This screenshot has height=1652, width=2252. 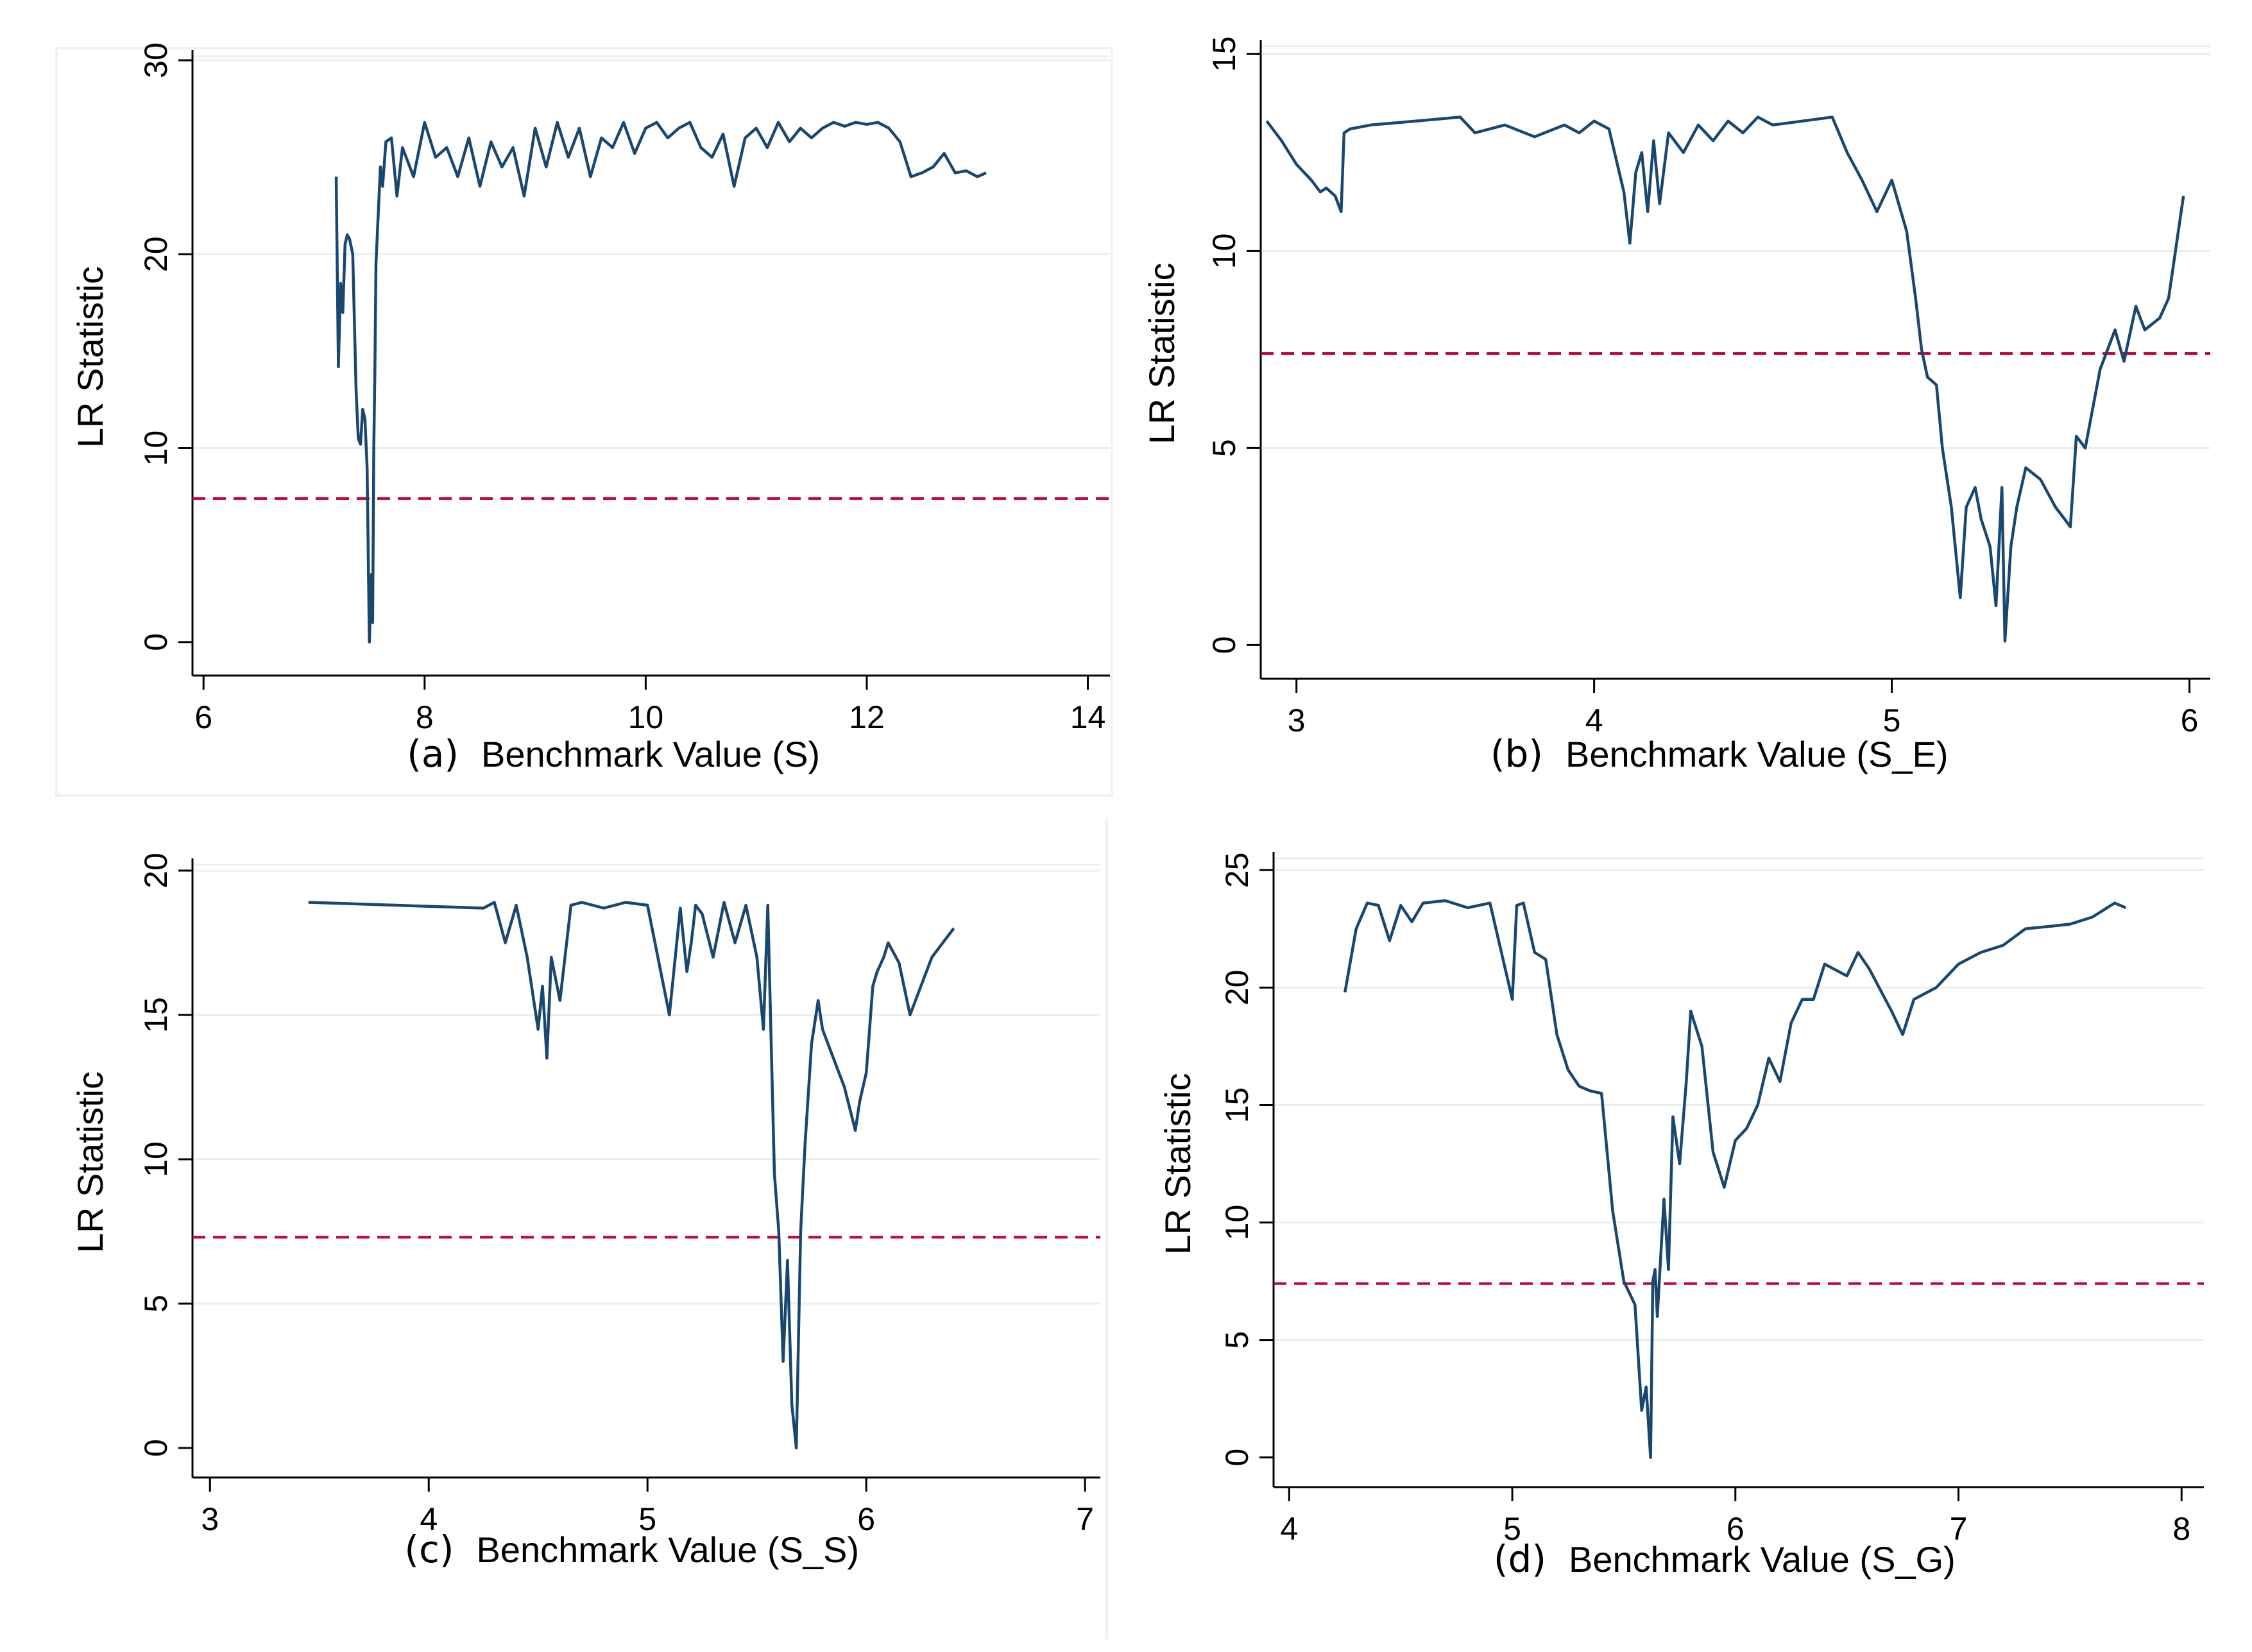 What do you see at coordinates (1757, 754) in the screenshot?
I see `x-axis-title: Benchmark Value (S_E)` at bounding box center [1757, 754].